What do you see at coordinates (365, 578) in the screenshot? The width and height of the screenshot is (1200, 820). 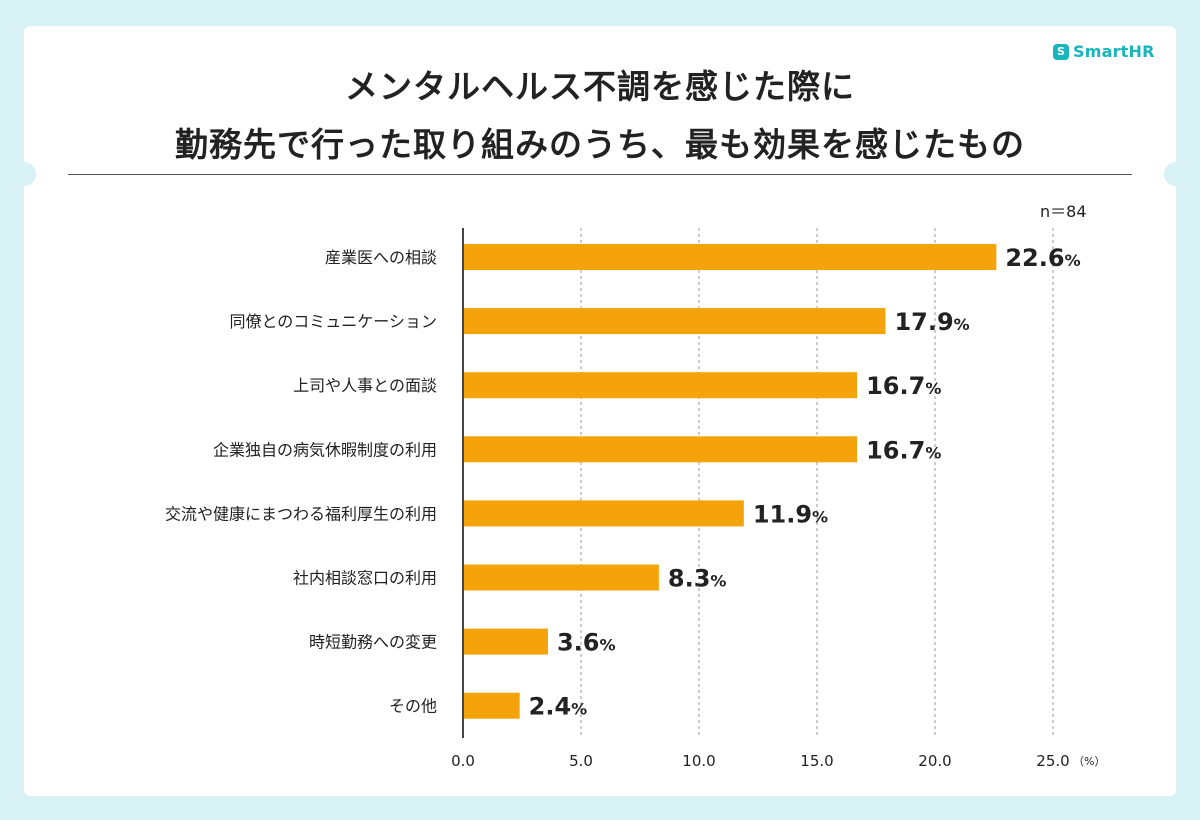 I see `category-label-5: 社内相談窓口の利用` at bounding box center [365, 578].